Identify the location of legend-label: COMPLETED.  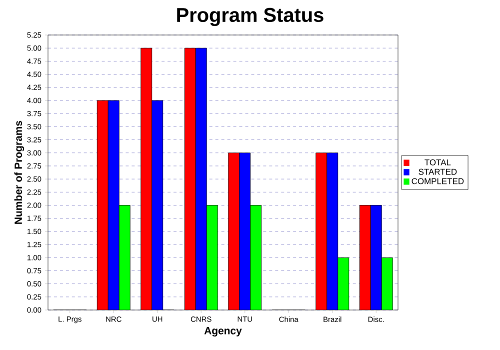
(438, 181).